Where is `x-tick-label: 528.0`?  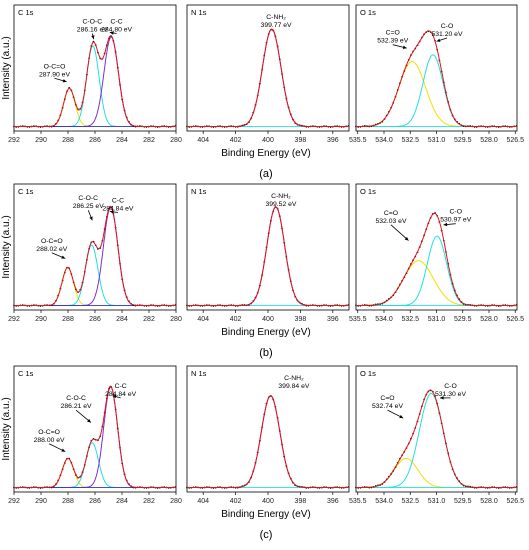
x-tick-label: 528.0 is located at coordinates (489, 501).